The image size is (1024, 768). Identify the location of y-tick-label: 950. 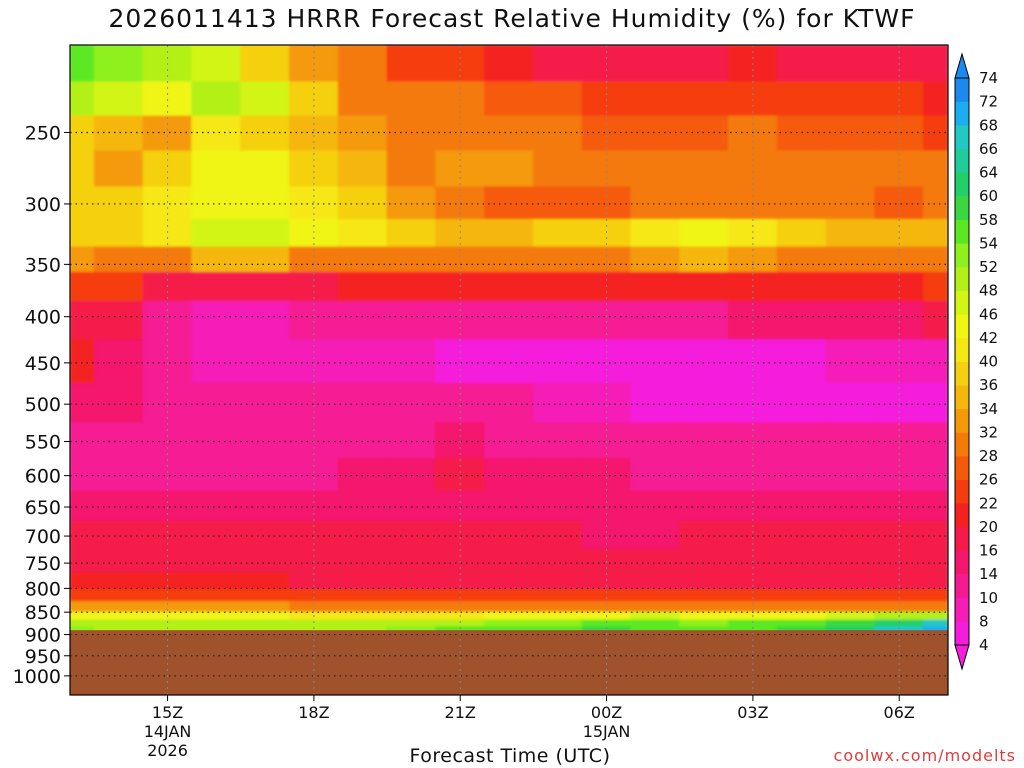
(43, 657).